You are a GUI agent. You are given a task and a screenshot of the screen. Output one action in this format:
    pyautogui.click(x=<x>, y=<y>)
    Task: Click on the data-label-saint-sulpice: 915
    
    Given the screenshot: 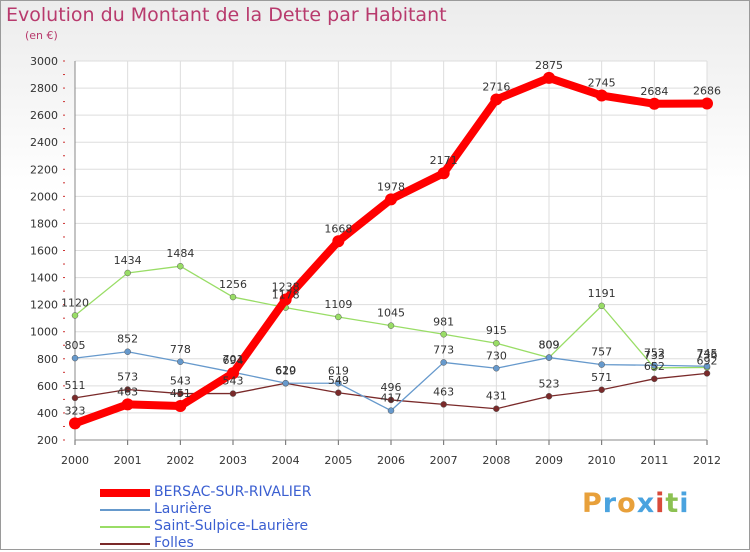 What is the action you would take?
    pyautogui.click(x=496, y=330)
    